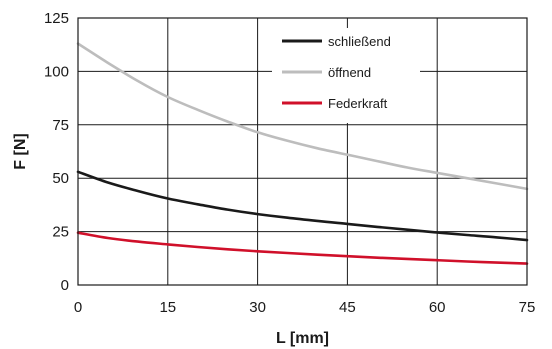  What do you see at coordinates (56, 71) in the screenshot?
I see `y-tick-label: 100` at bounding box center [56, 71].